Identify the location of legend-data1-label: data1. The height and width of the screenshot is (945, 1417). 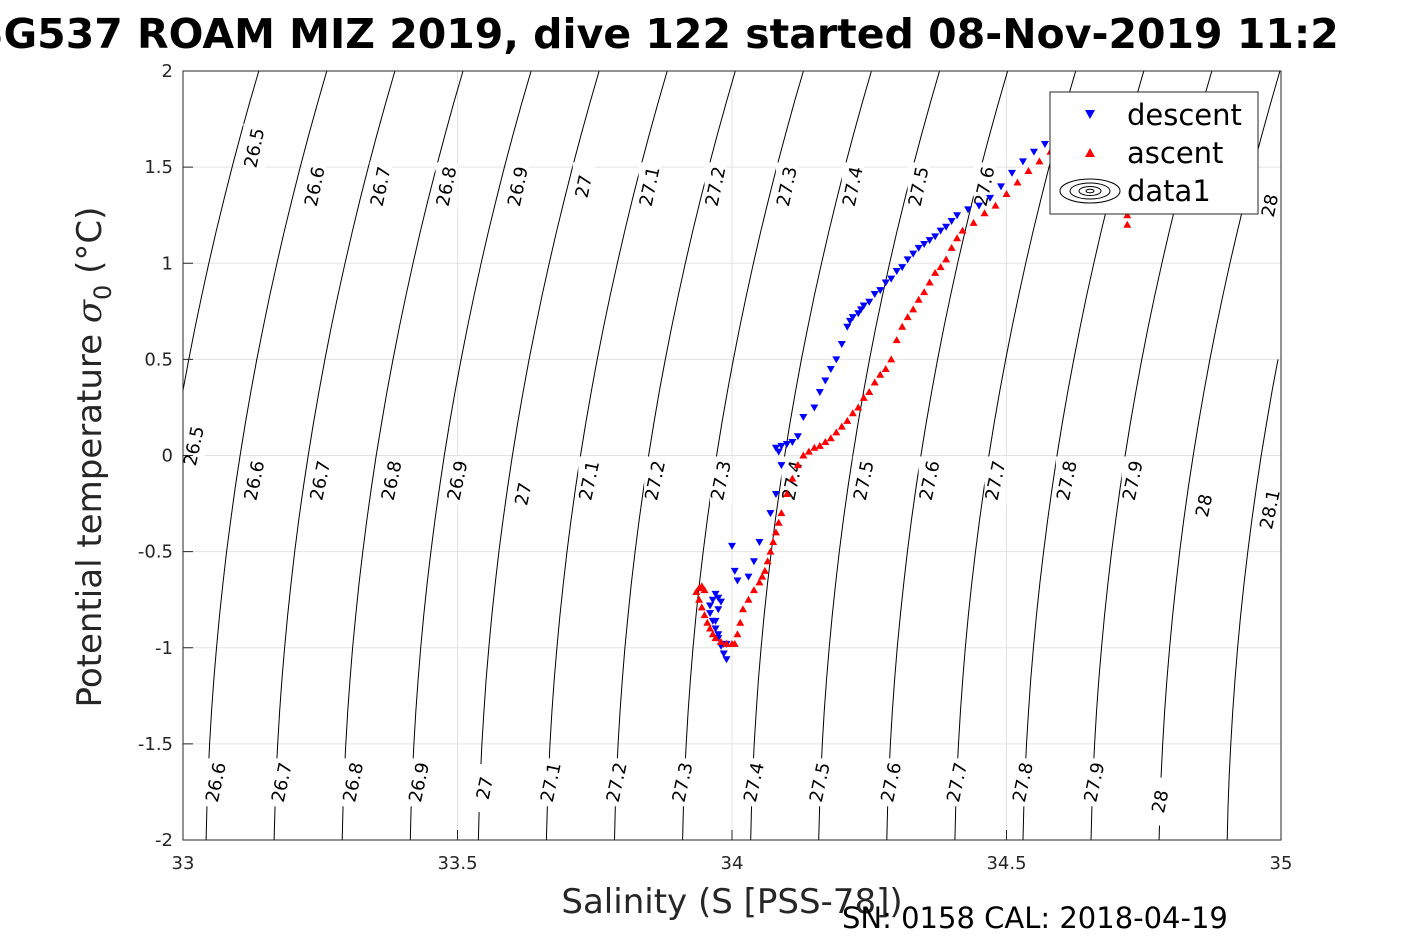
(1169, 191).